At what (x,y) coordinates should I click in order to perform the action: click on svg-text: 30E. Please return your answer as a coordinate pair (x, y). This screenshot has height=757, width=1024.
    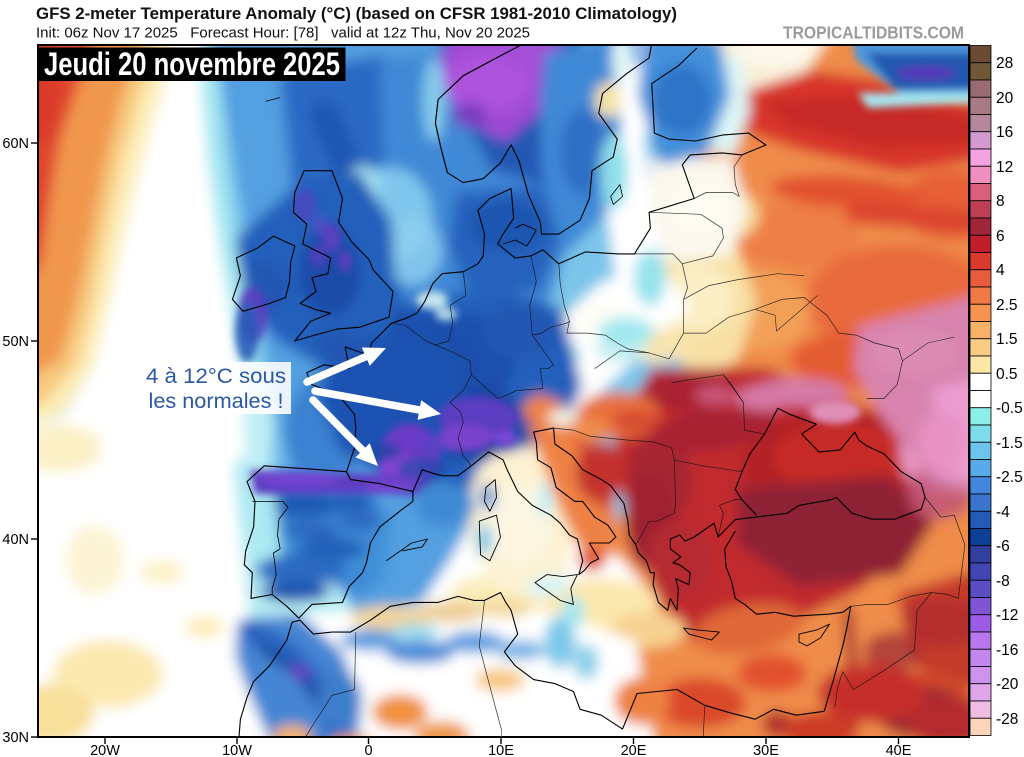
    Looking at the image, I should click on (766, 750).